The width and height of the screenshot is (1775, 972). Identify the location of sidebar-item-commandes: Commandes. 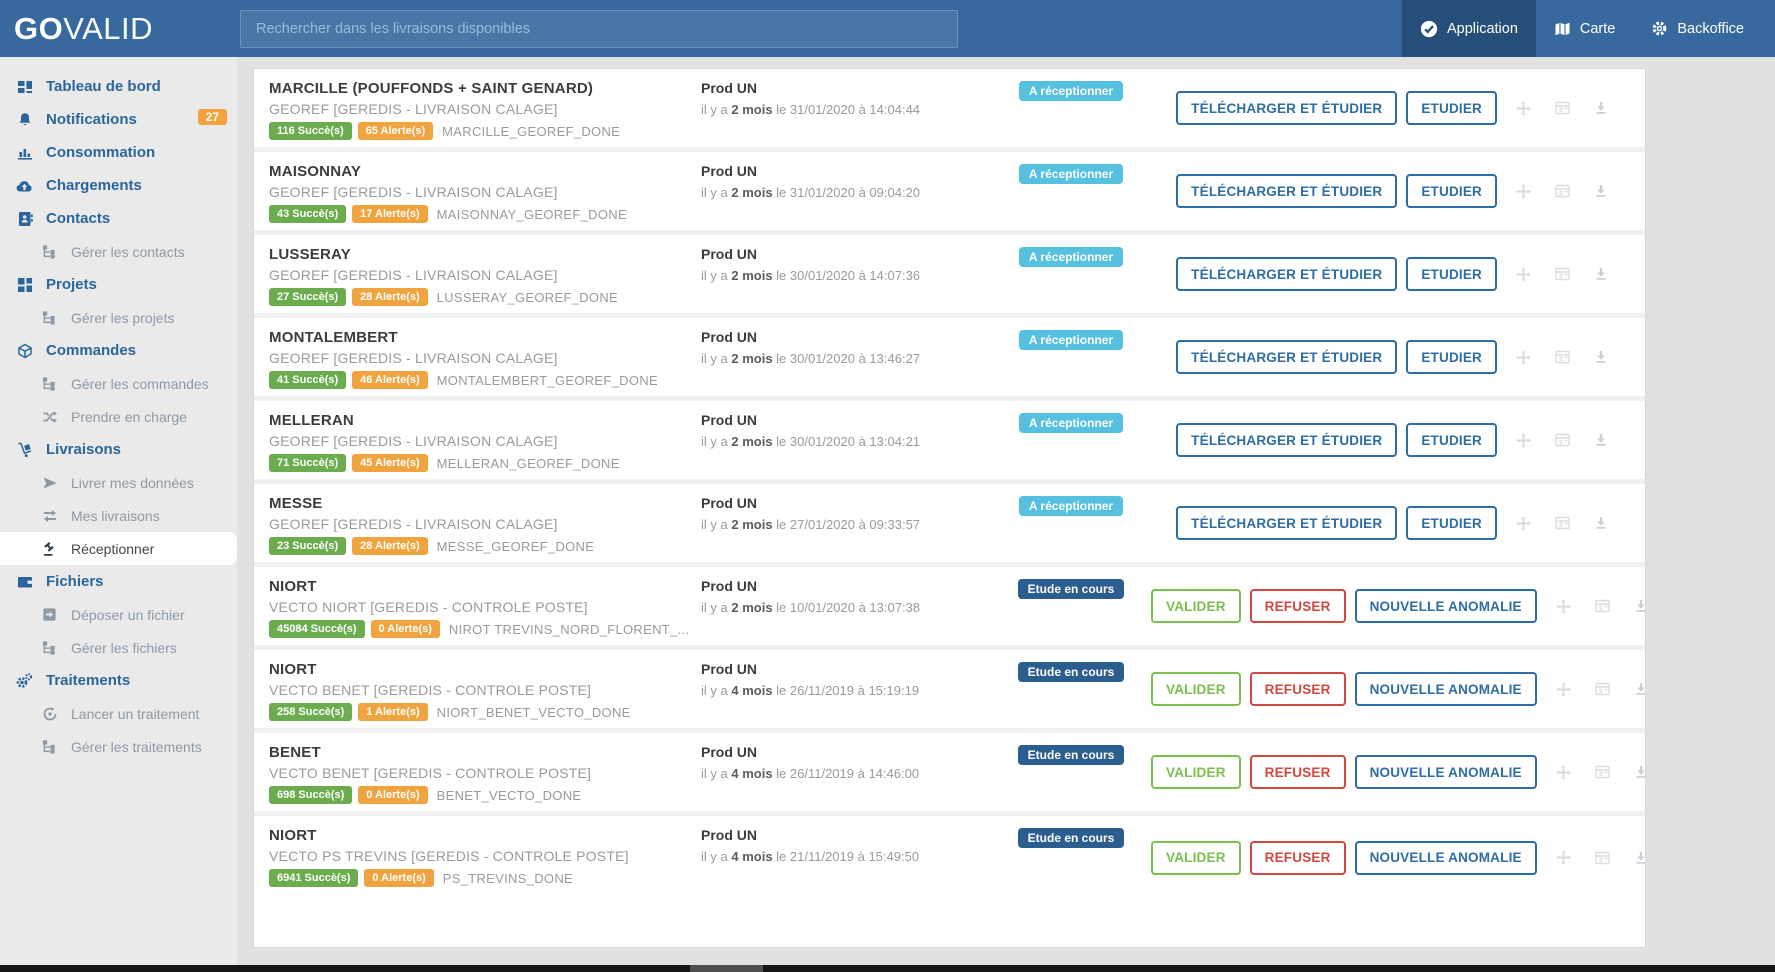
(118, 350).